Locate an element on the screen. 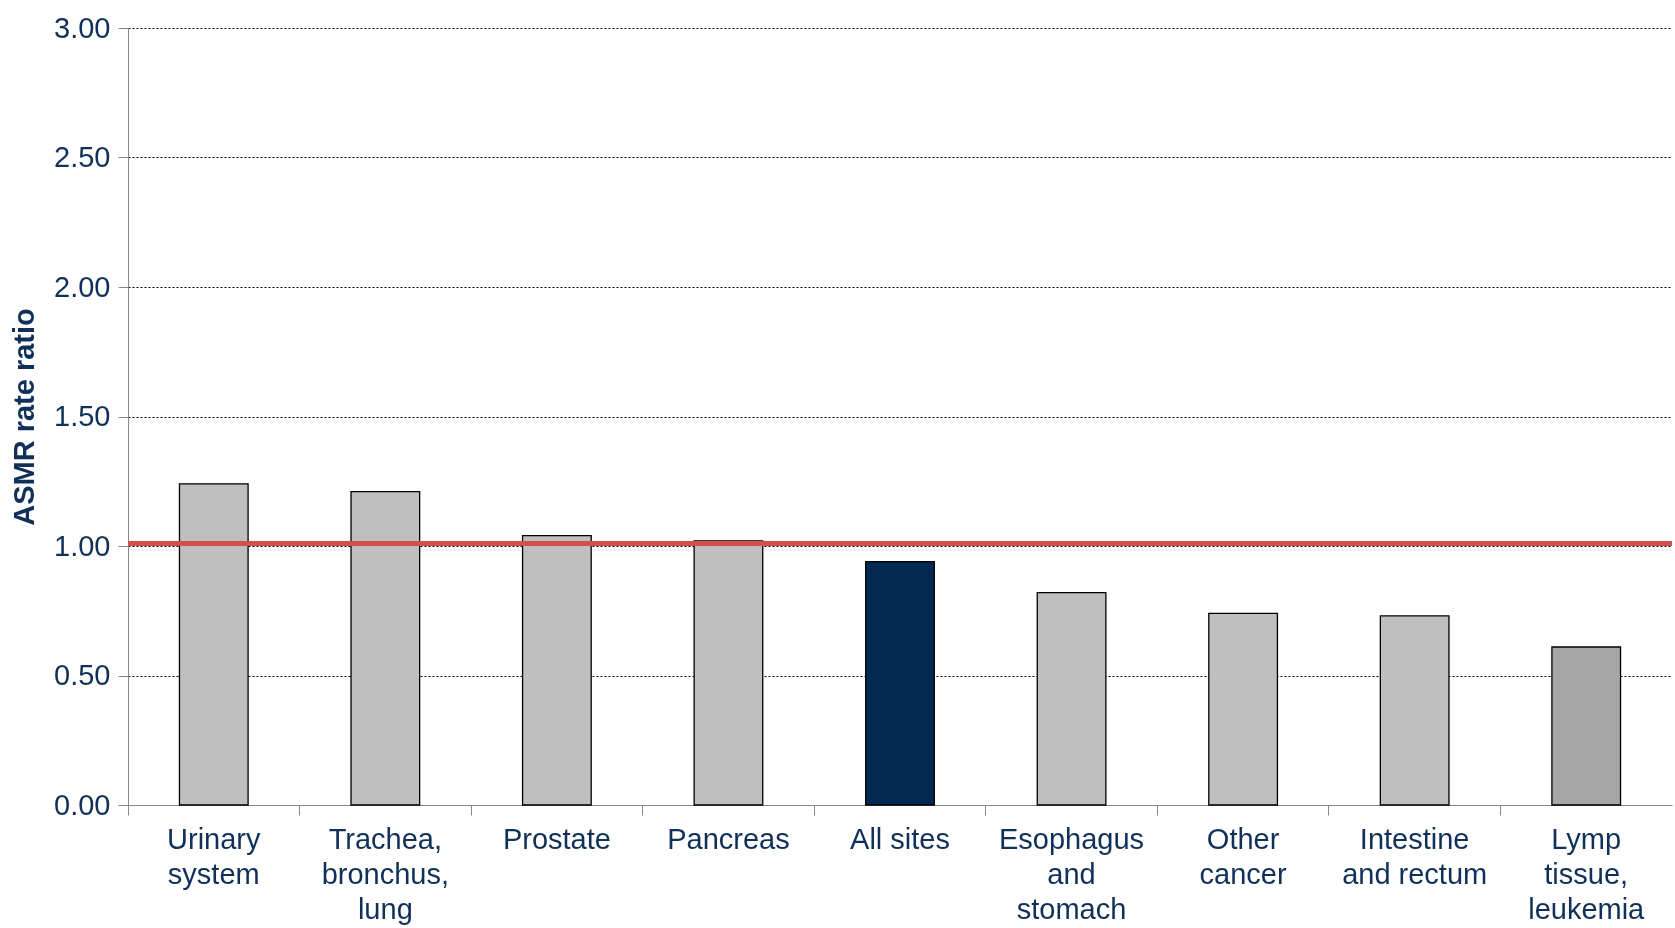  y-axis-title: ASMR rate ratio is located at coordinates (24, 417).